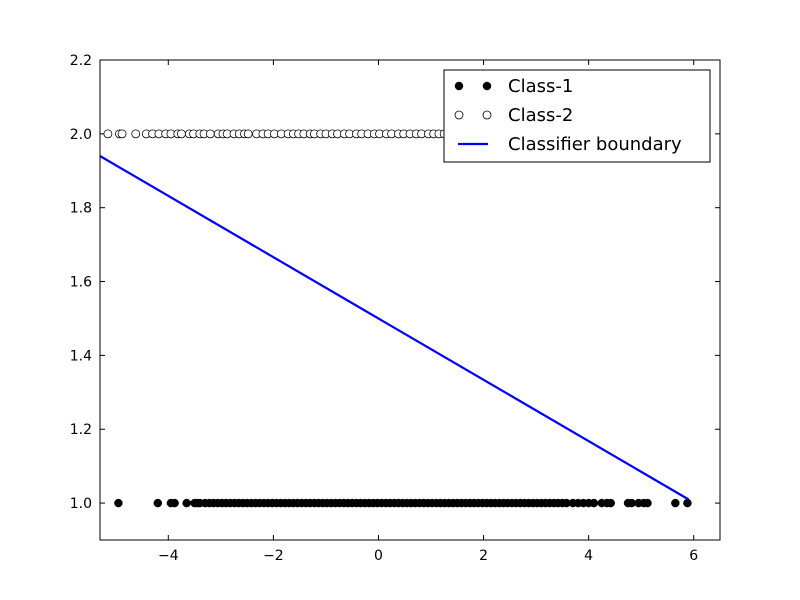 This screenshot has width=800, height=600. What do you see at coordinates (378, 556) in the screenshot?
I see `x-tick-label: 0` at bounding box center [378, 556].